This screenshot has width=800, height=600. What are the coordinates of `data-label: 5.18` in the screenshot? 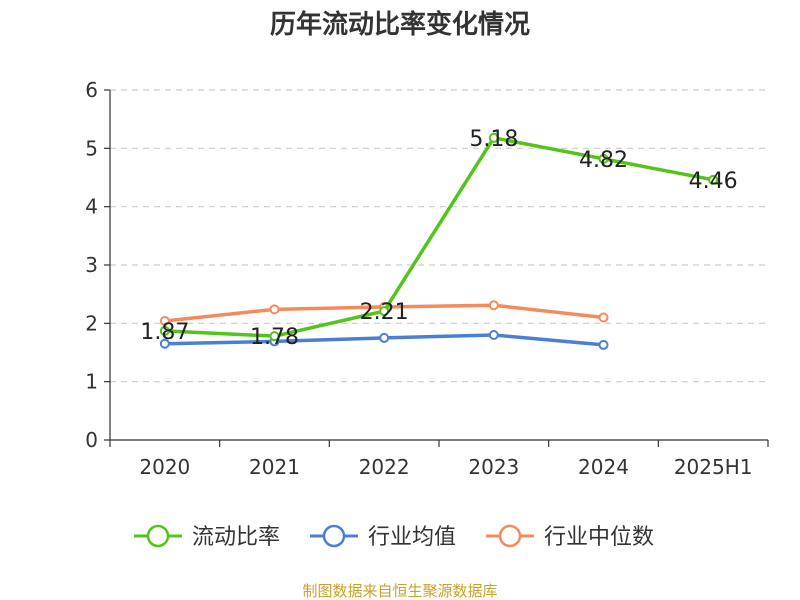 It's located at (493, 139).